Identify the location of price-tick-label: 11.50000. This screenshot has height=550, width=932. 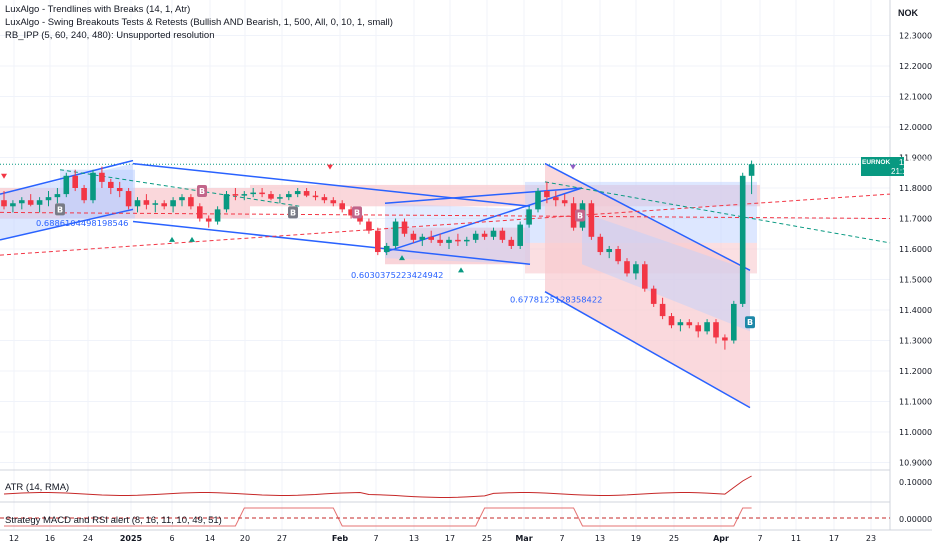
(915, 280).